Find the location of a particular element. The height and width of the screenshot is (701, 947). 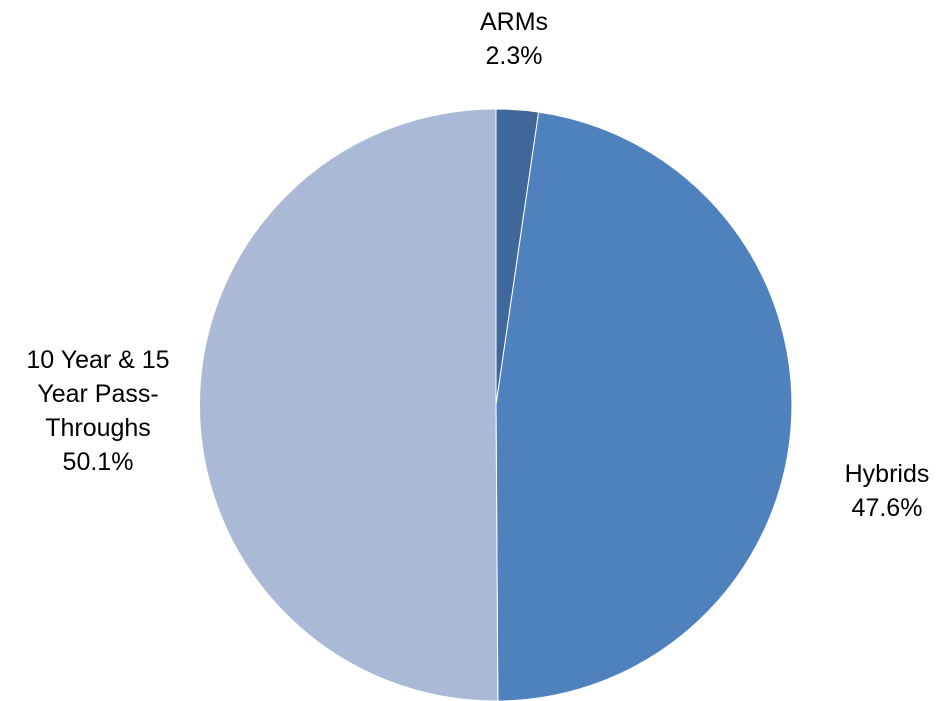

pie-label-name-line: Hybrids is located at coordinates (887, 474).